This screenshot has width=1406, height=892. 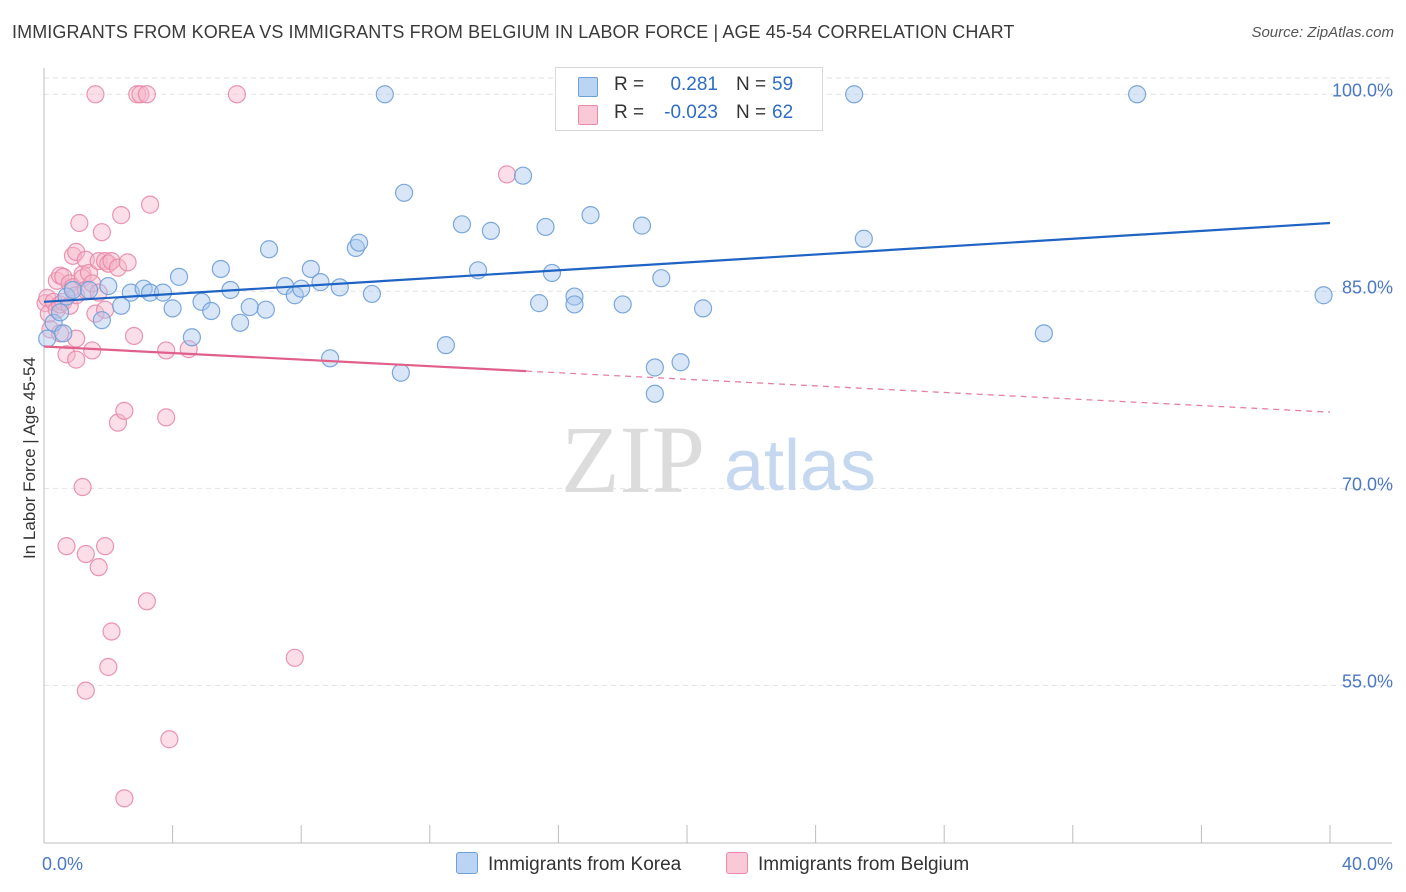 What do you see at coordinates (751, 84) in the screenshot?
I see `legend-korea-n-label: N =` at bounding box center [751, 84].